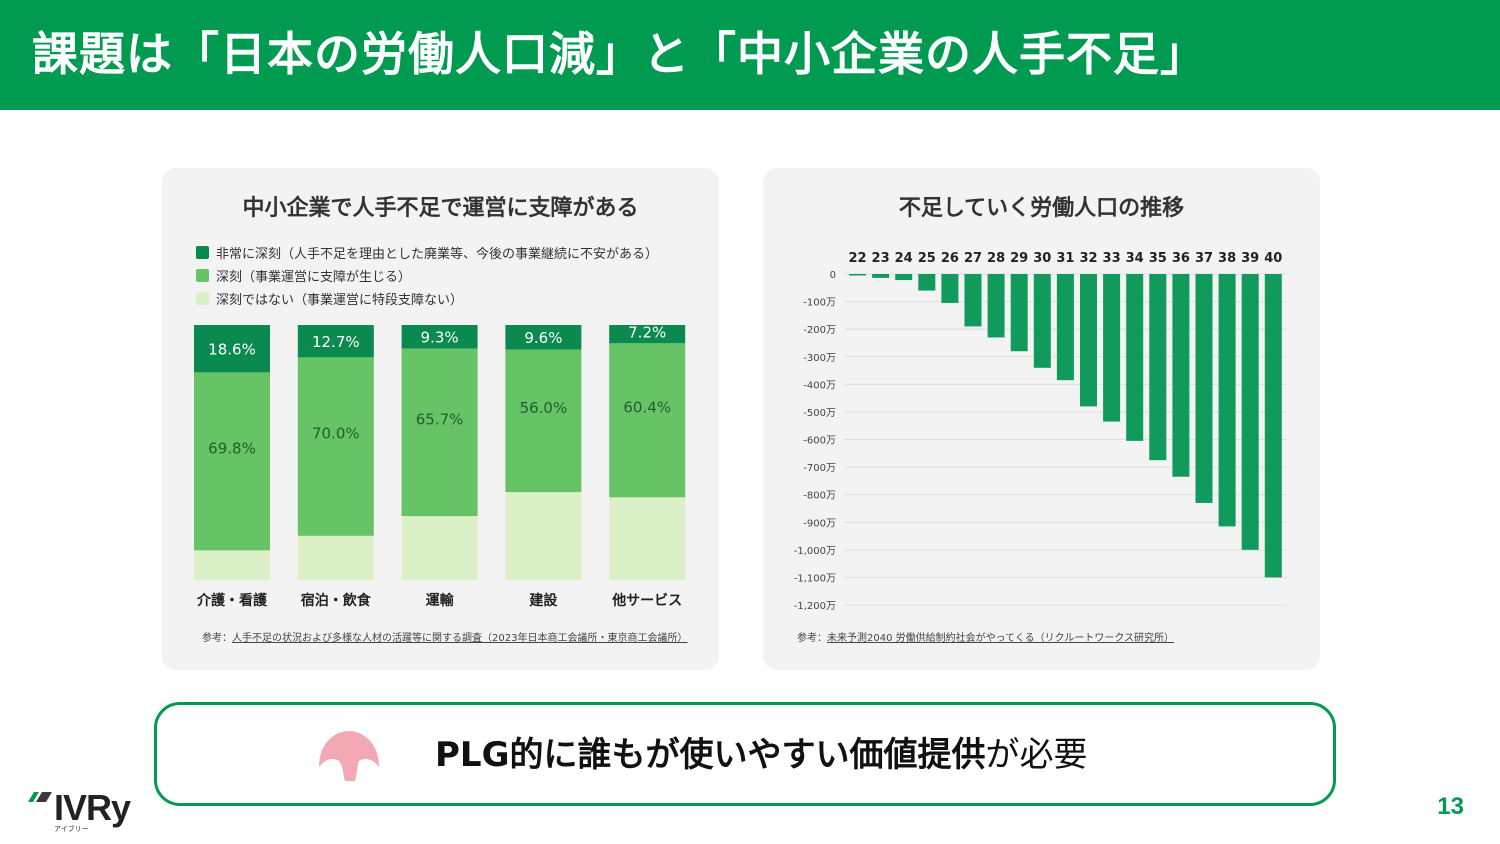  What do you see at coordinates (815, 551) in the screenshot?
I see `y-tick-label: -1,000万` at bounding box center [815, 551].